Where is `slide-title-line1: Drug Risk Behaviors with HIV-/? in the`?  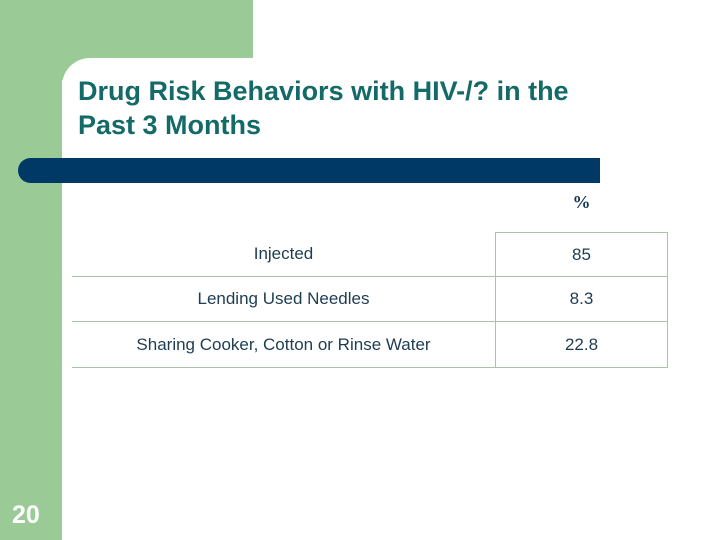
slide-title-line1: Drug Risk Behaviors with HIV-/? in the is located at coordinates (323, 91).